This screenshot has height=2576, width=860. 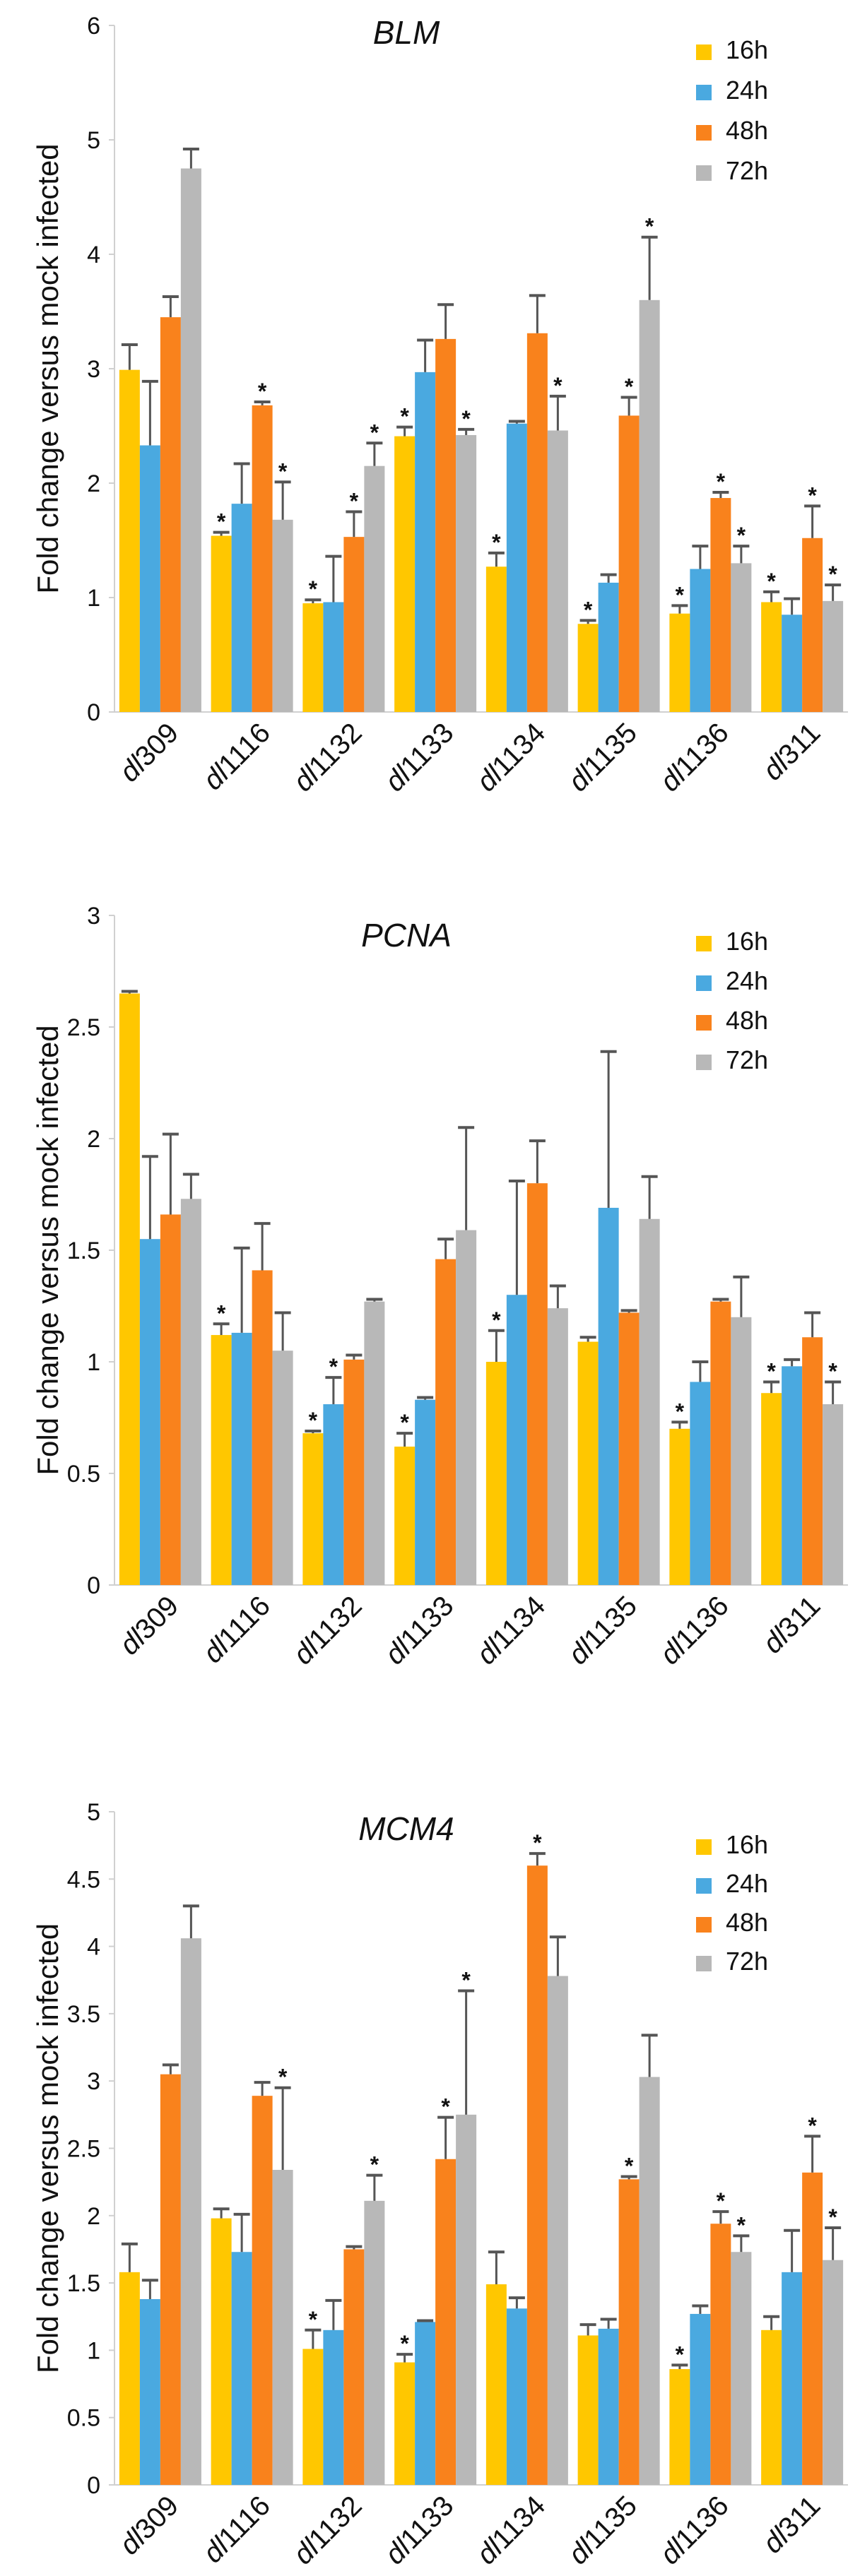 I want to click on category-label: dl1133, so click(x=419, y=757).